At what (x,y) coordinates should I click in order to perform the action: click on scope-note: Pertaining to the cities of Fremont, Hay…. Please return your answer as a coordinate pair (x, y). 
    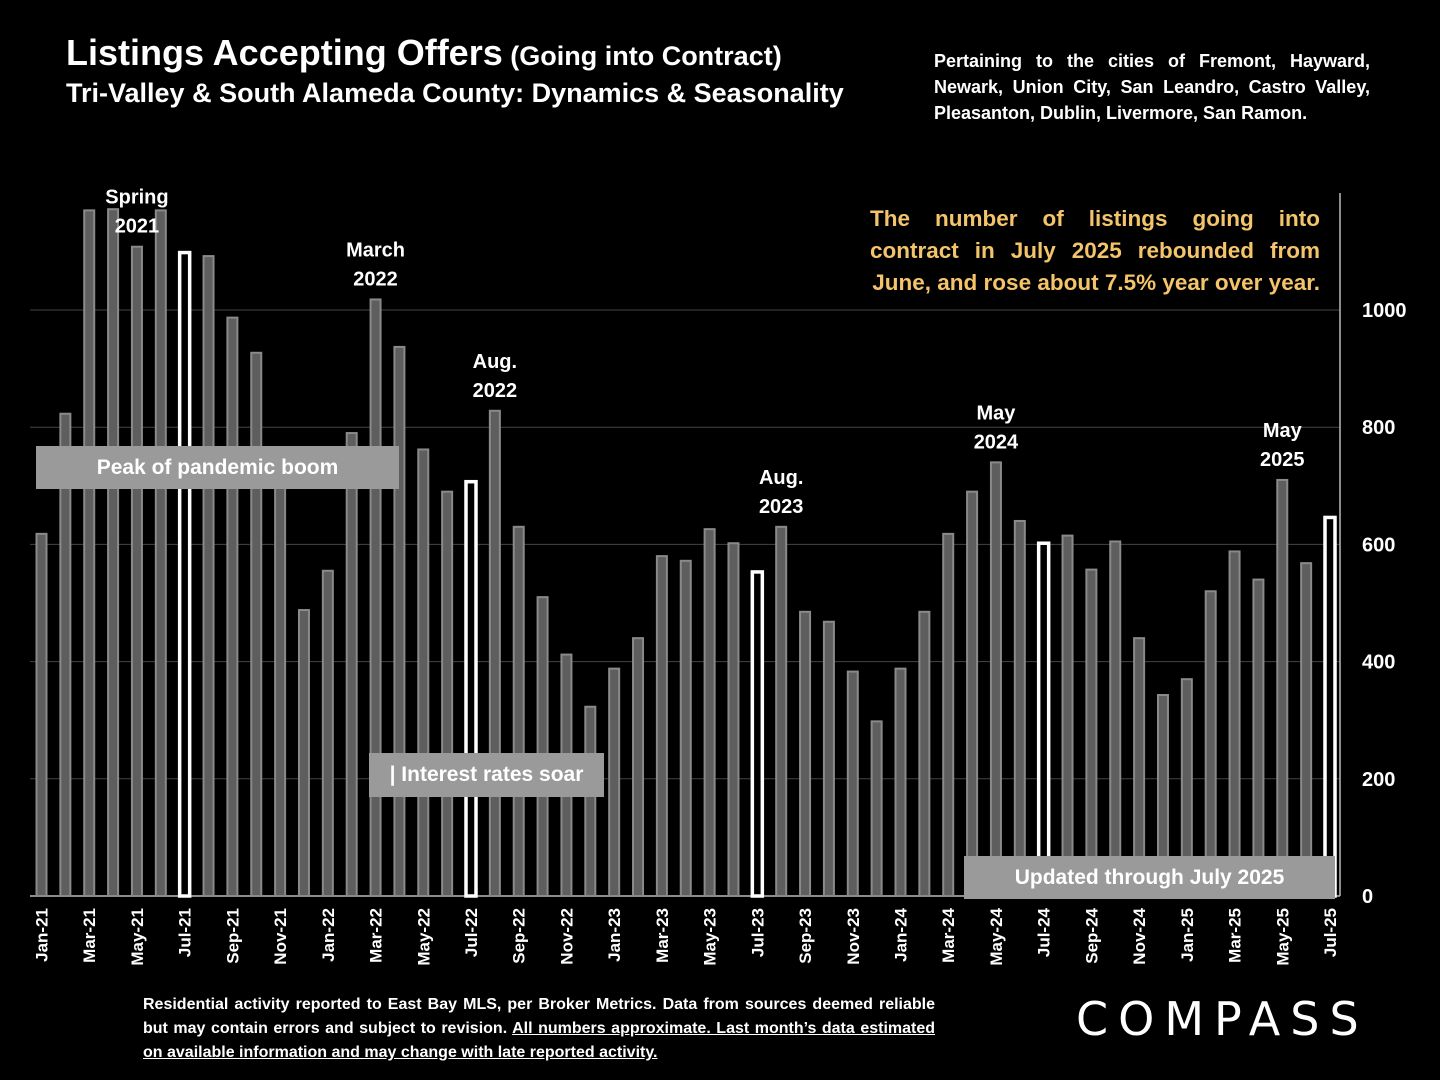
    Looking at the image, I should click on (1152, 87).